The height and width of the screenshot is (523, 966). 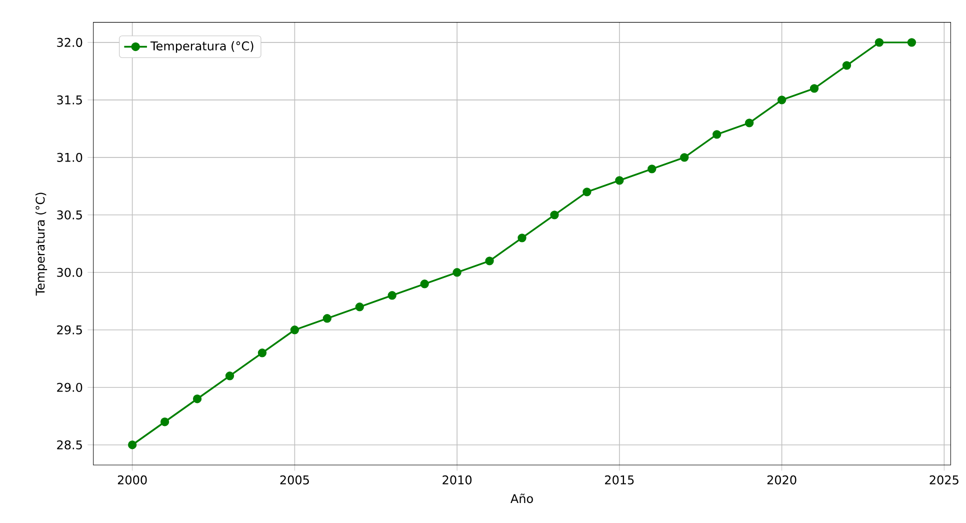 I want to click on x-axis-title: Año, so click(x=521, y=499).